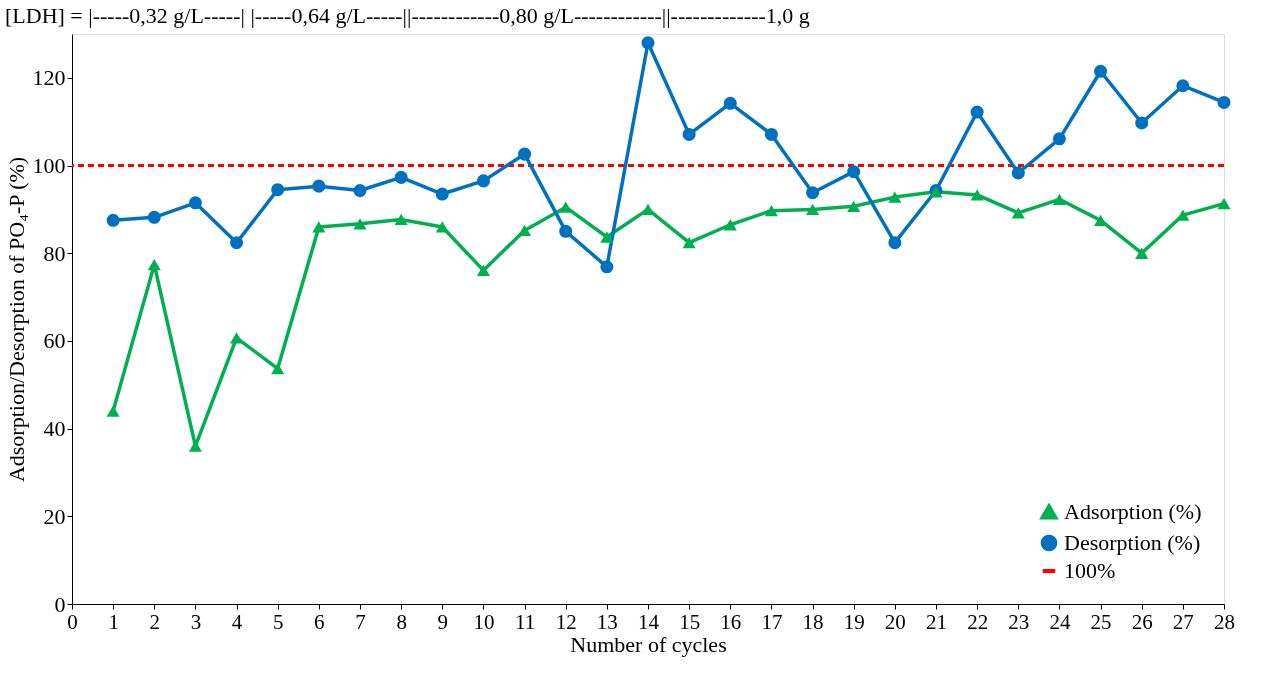 Image resolution: width=1262 pixels, height=678 pixels. Describe the element at coordinates (649, 621) in the screenshot. I see `x-tick-label: 14` at that location.